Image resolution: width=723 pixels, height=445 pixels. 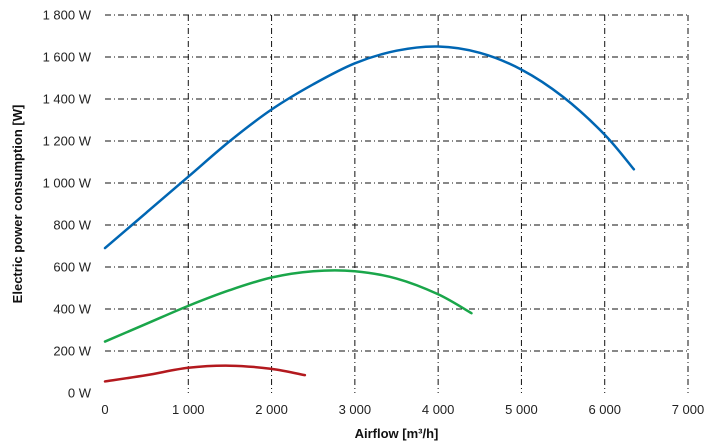 What do you see at coordinates (72, 225) in the screenshot?
I see `y-tick-label: 800 W` at bounding box center [72, 225].